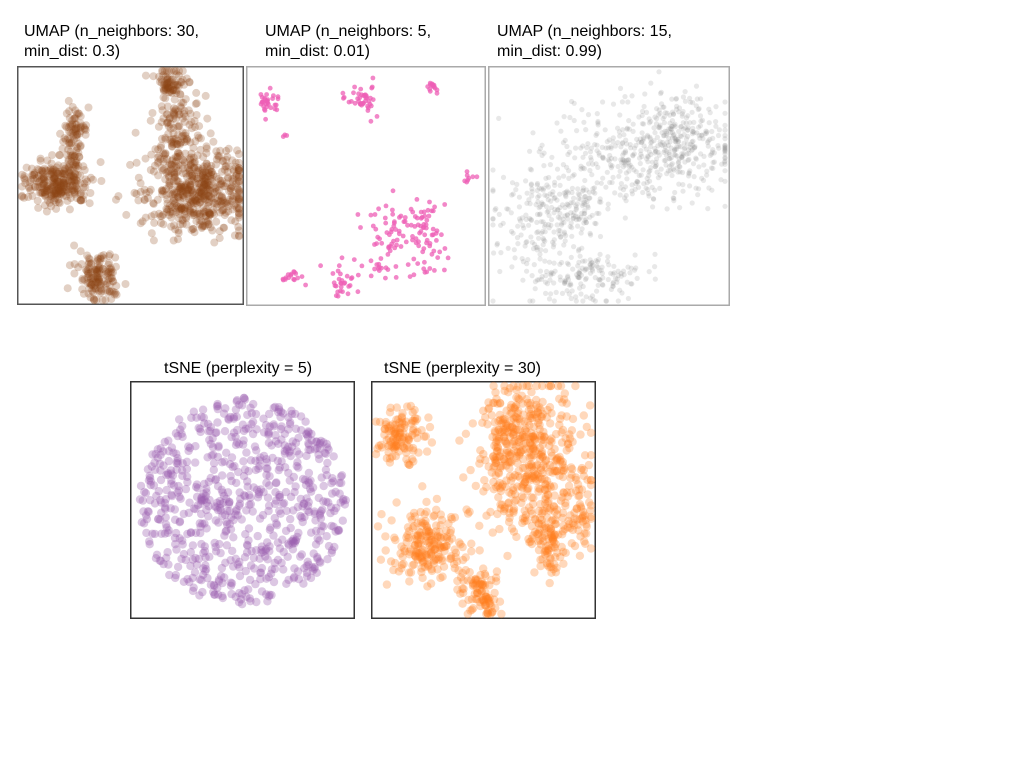  I want to click on umap-2-title-line1: UMAP (n_neighbors: 5,, so click(348, 31).